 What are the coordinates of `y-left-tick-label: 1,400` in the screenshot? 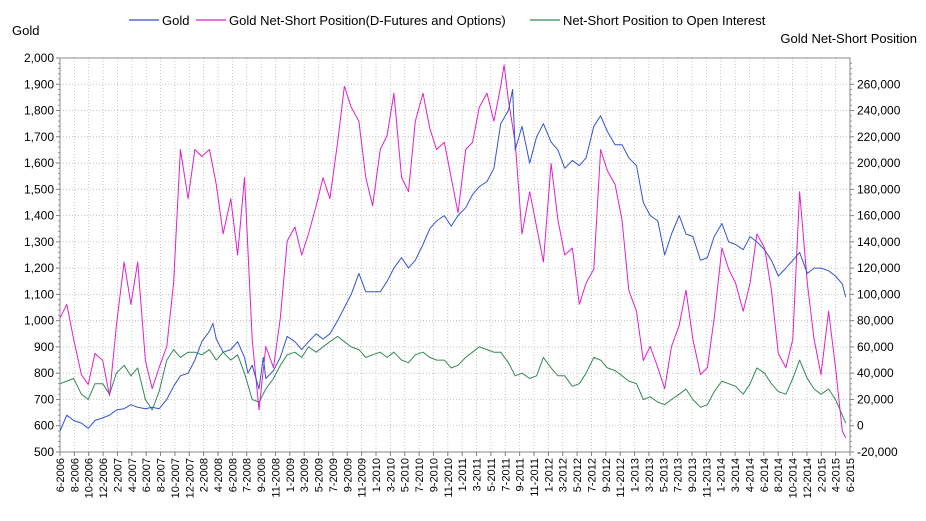 It's located at (39, 216).